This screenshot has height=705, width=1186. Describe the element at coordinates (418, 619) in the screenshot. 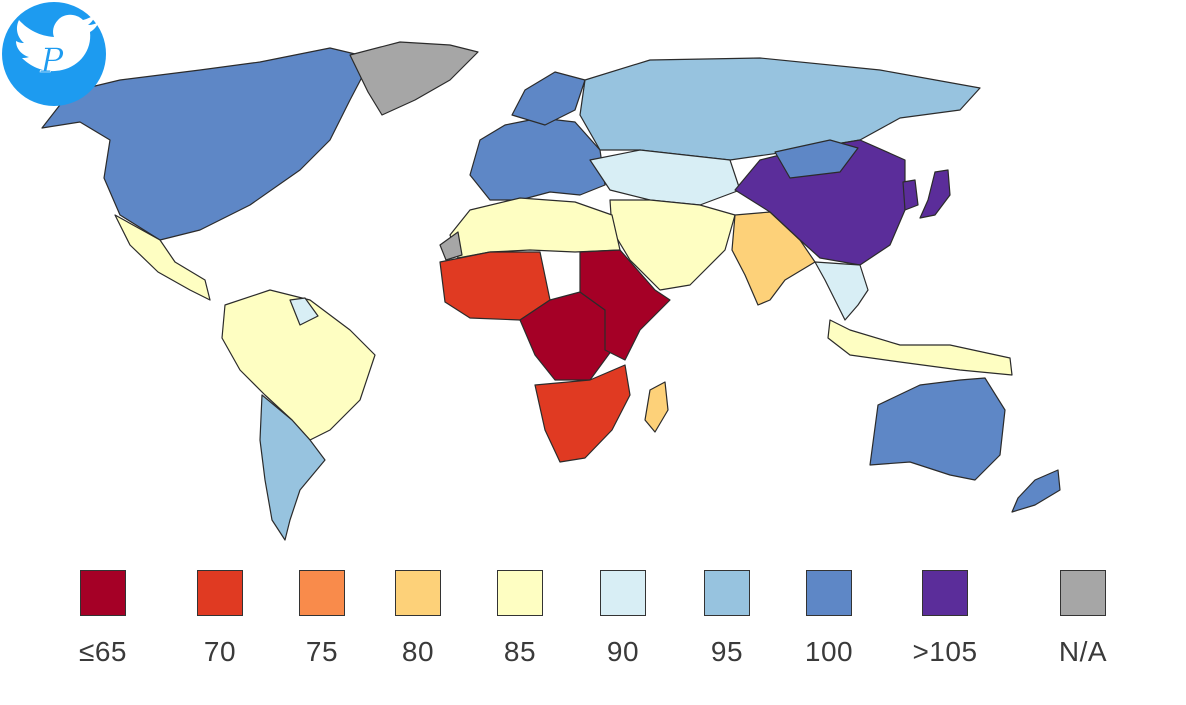

I see `legend-item: 80` at that location.